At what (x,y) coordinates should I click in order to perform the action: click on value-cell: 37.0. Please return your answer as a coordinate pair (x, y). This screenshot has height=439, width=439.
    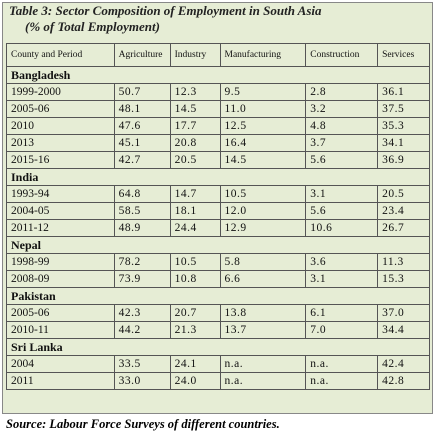
    Looking at the image, I should click on (403, 313).